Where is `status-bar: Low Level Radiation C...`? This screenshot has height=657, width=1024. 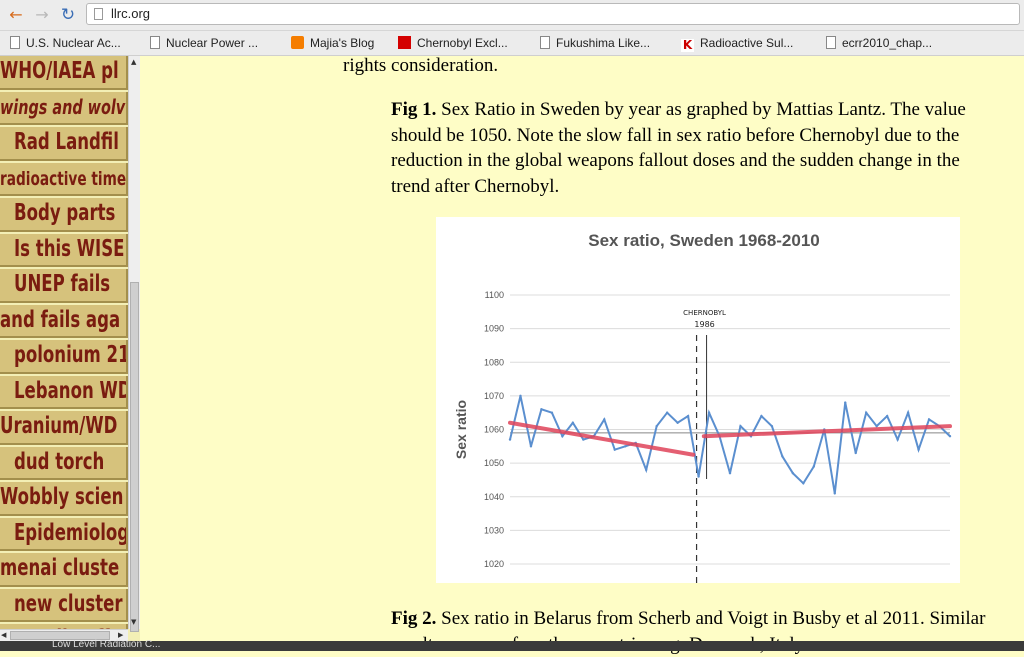
status-bar: Low Level Radiation C... is located at coordinates (512, 645).